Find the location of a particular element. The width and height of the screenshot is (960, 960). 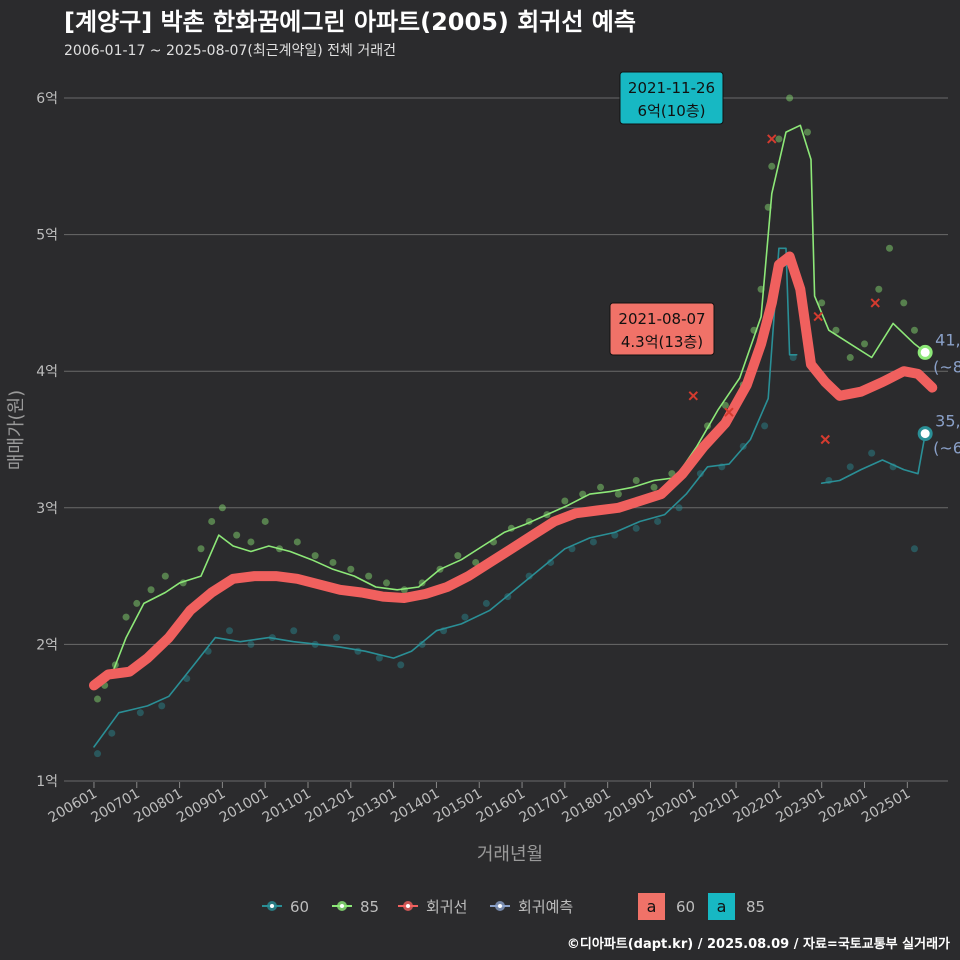

callout-date-max: 2021-11-26 is located at coordinates (671, 88).